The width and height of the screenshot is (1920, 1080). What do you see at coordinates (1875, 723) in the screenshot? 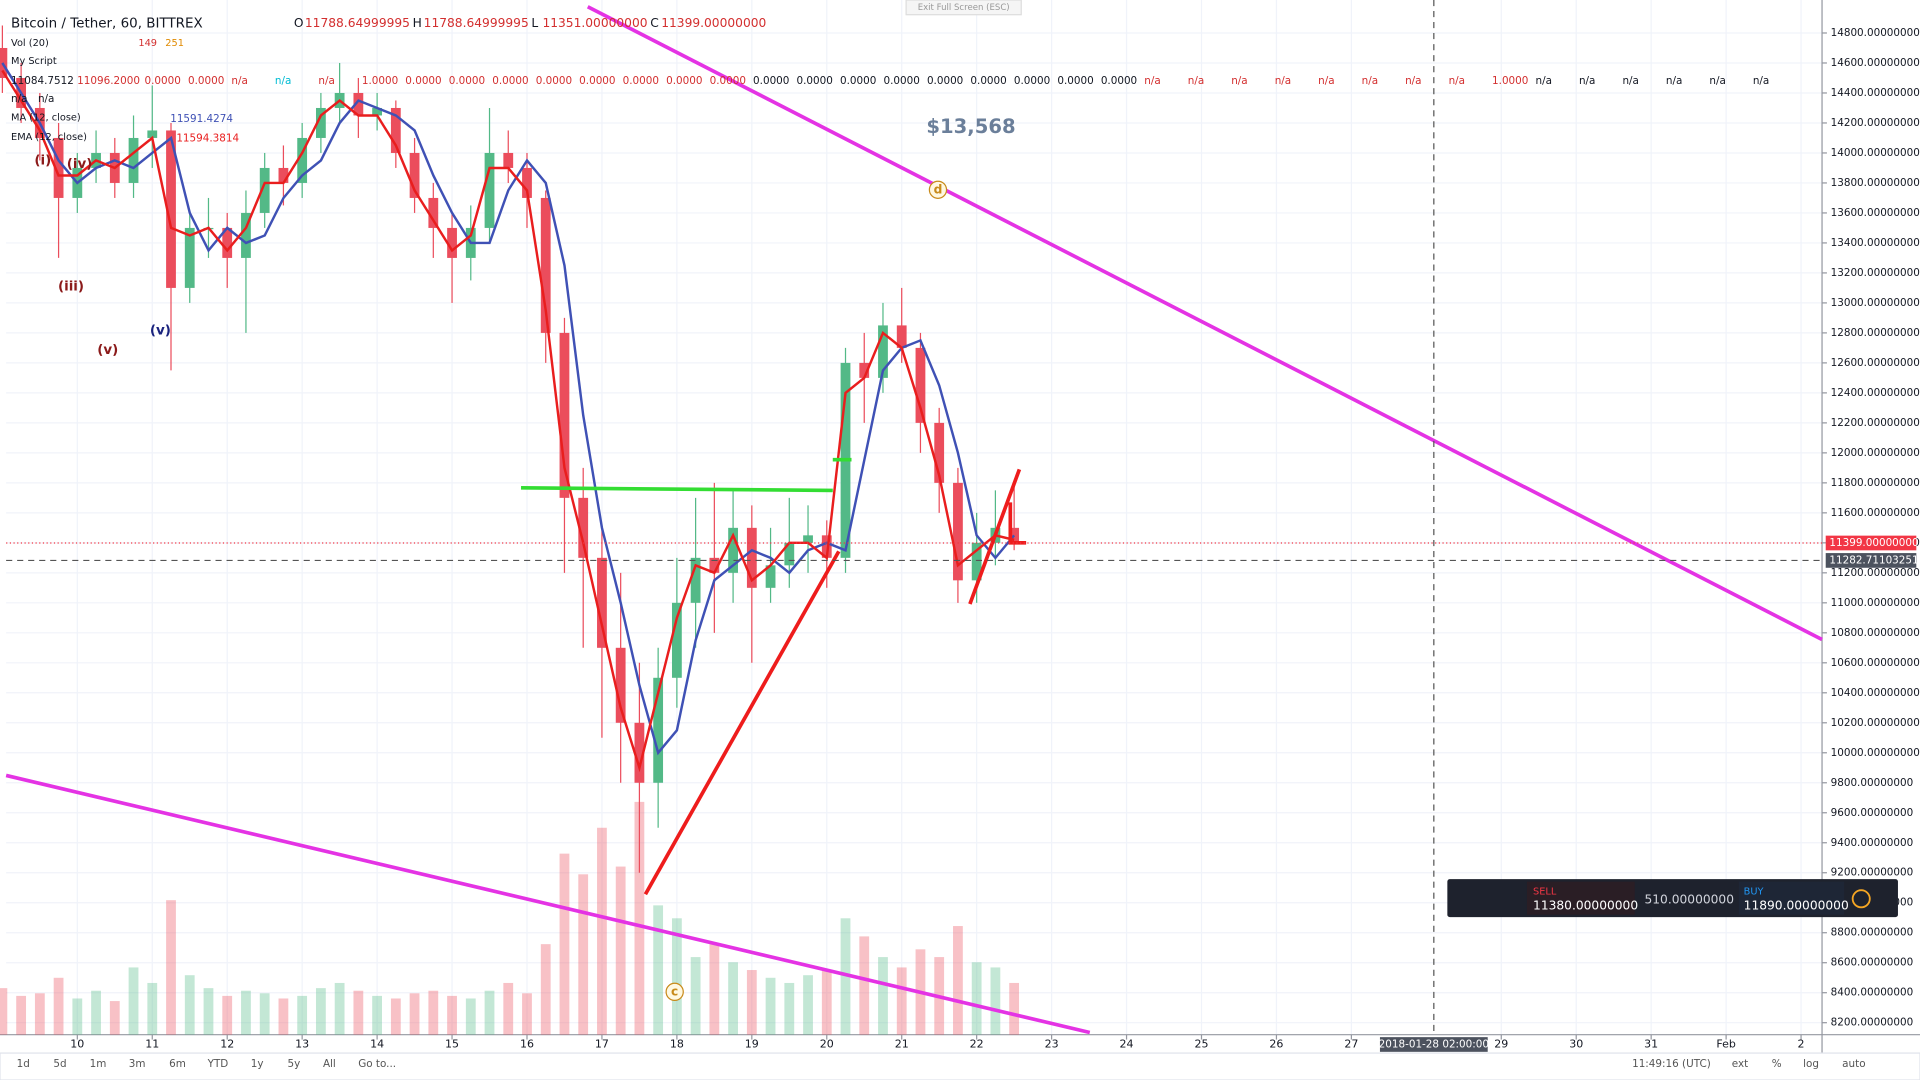
I see `y-tick-label: 10200.00000000` at bounding box center [1875, 723].